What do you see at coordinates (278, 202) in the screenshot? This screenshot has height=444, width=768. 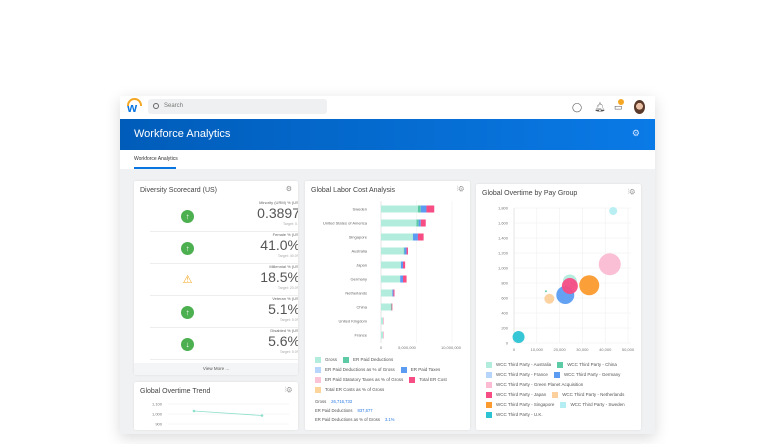 I see `metric-label: Minority (URM) % (US)` at bounding box center [278, 202].